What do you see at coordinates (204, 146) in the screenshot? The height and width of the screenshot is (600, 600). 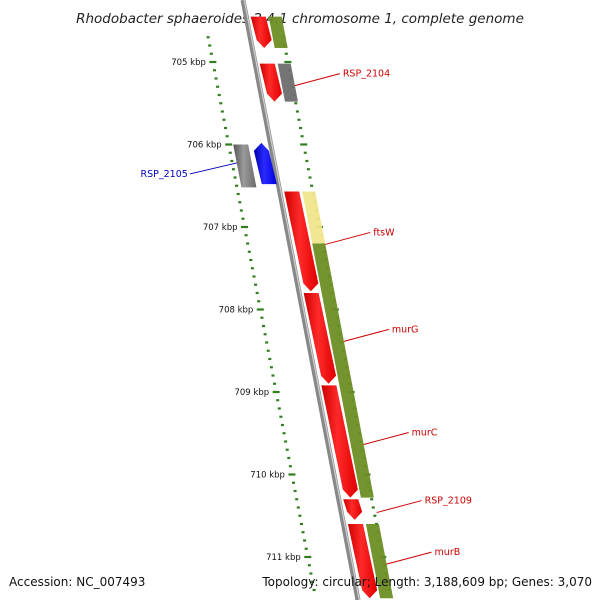 I see `scale-label: 706 kbp` at bounding box center [204, 146].